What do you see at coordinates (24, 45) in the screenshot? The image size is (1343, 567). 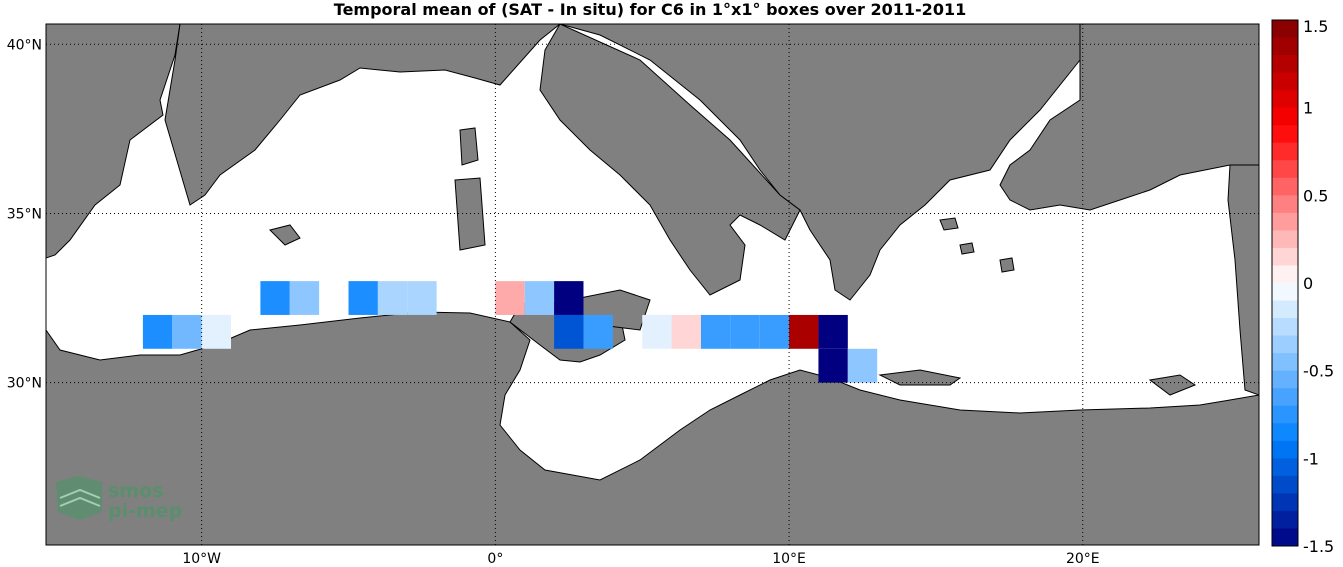 I see `y-tick-label: 40°N` at bounding box center [24, 45].